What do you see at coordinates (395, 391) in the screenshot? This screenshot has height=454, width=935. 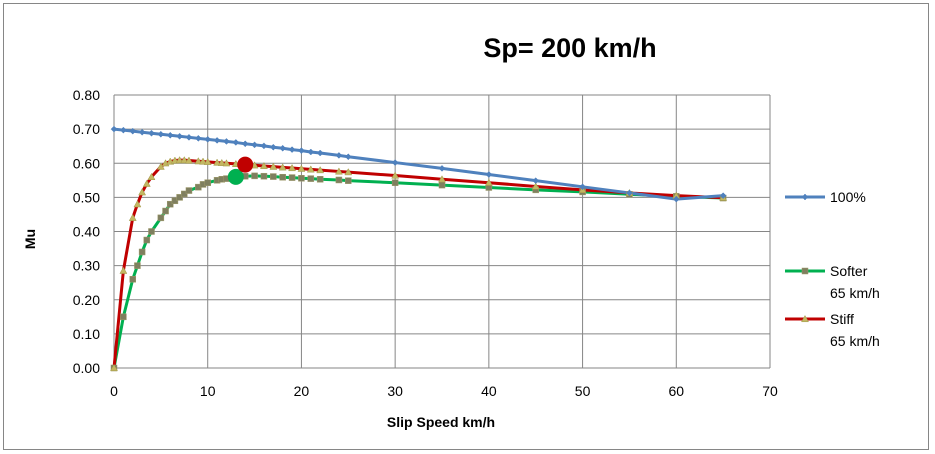 I see `x-tick-label: 30` at bounding box center [395, 391].